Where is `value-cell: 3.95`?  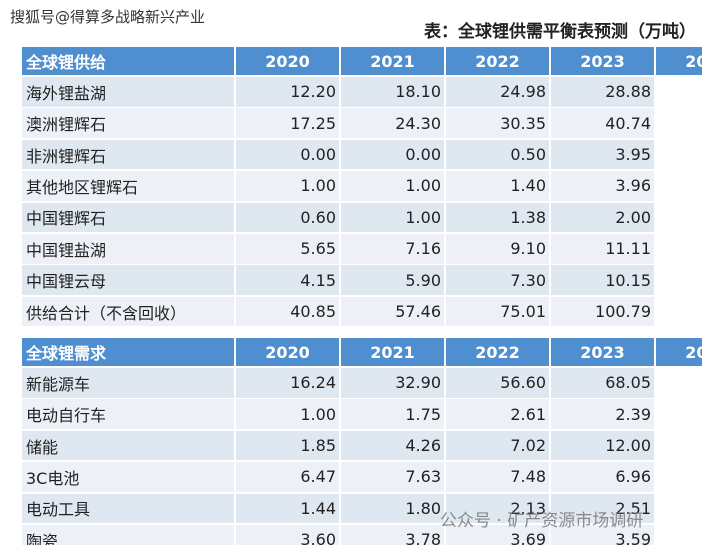 value-cell: 3.95 is located at coordinates (602, 154).